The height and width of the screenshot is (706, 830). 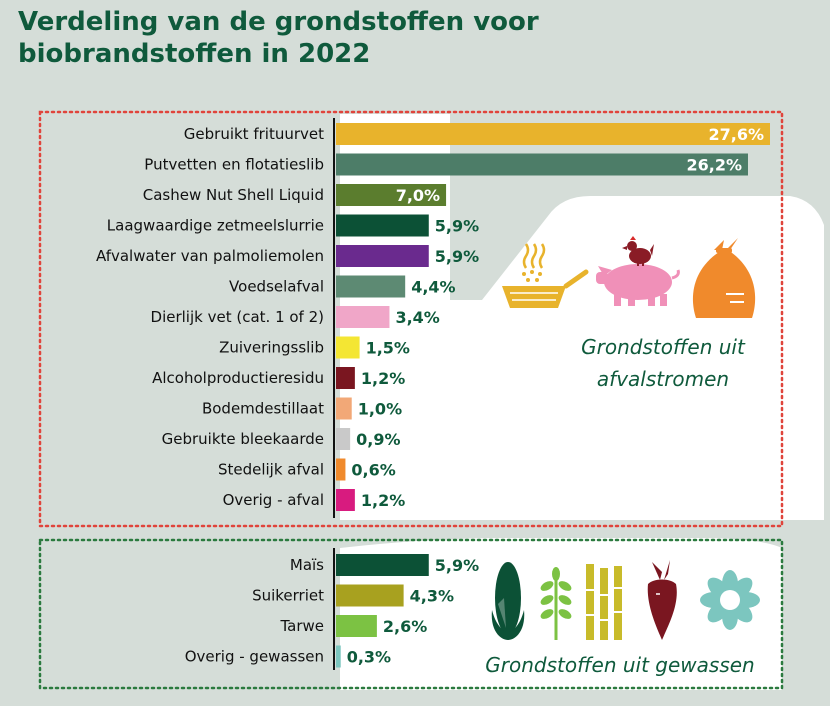 What do you see at coordinates (724, 278) in the screenshot?
I see `waste-bag-icon` at bounding box center [724, 278].